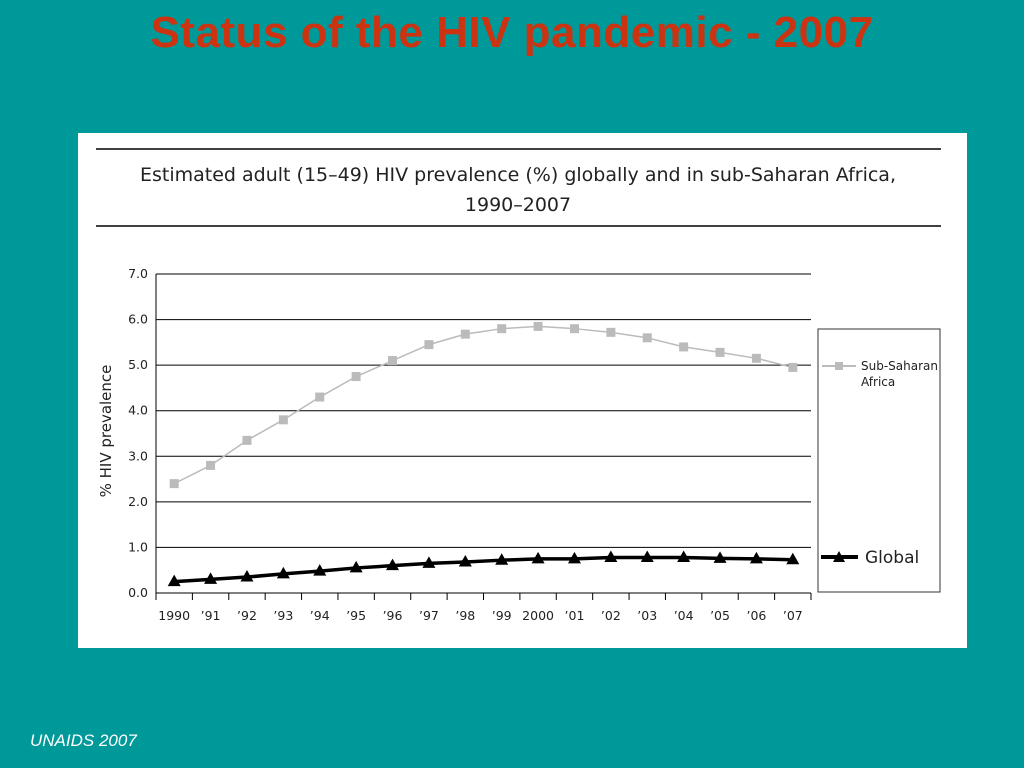  Describe the element at coordinates (138, 410) in the screenshot. I see `y-tick-label: 4.0` at that location.